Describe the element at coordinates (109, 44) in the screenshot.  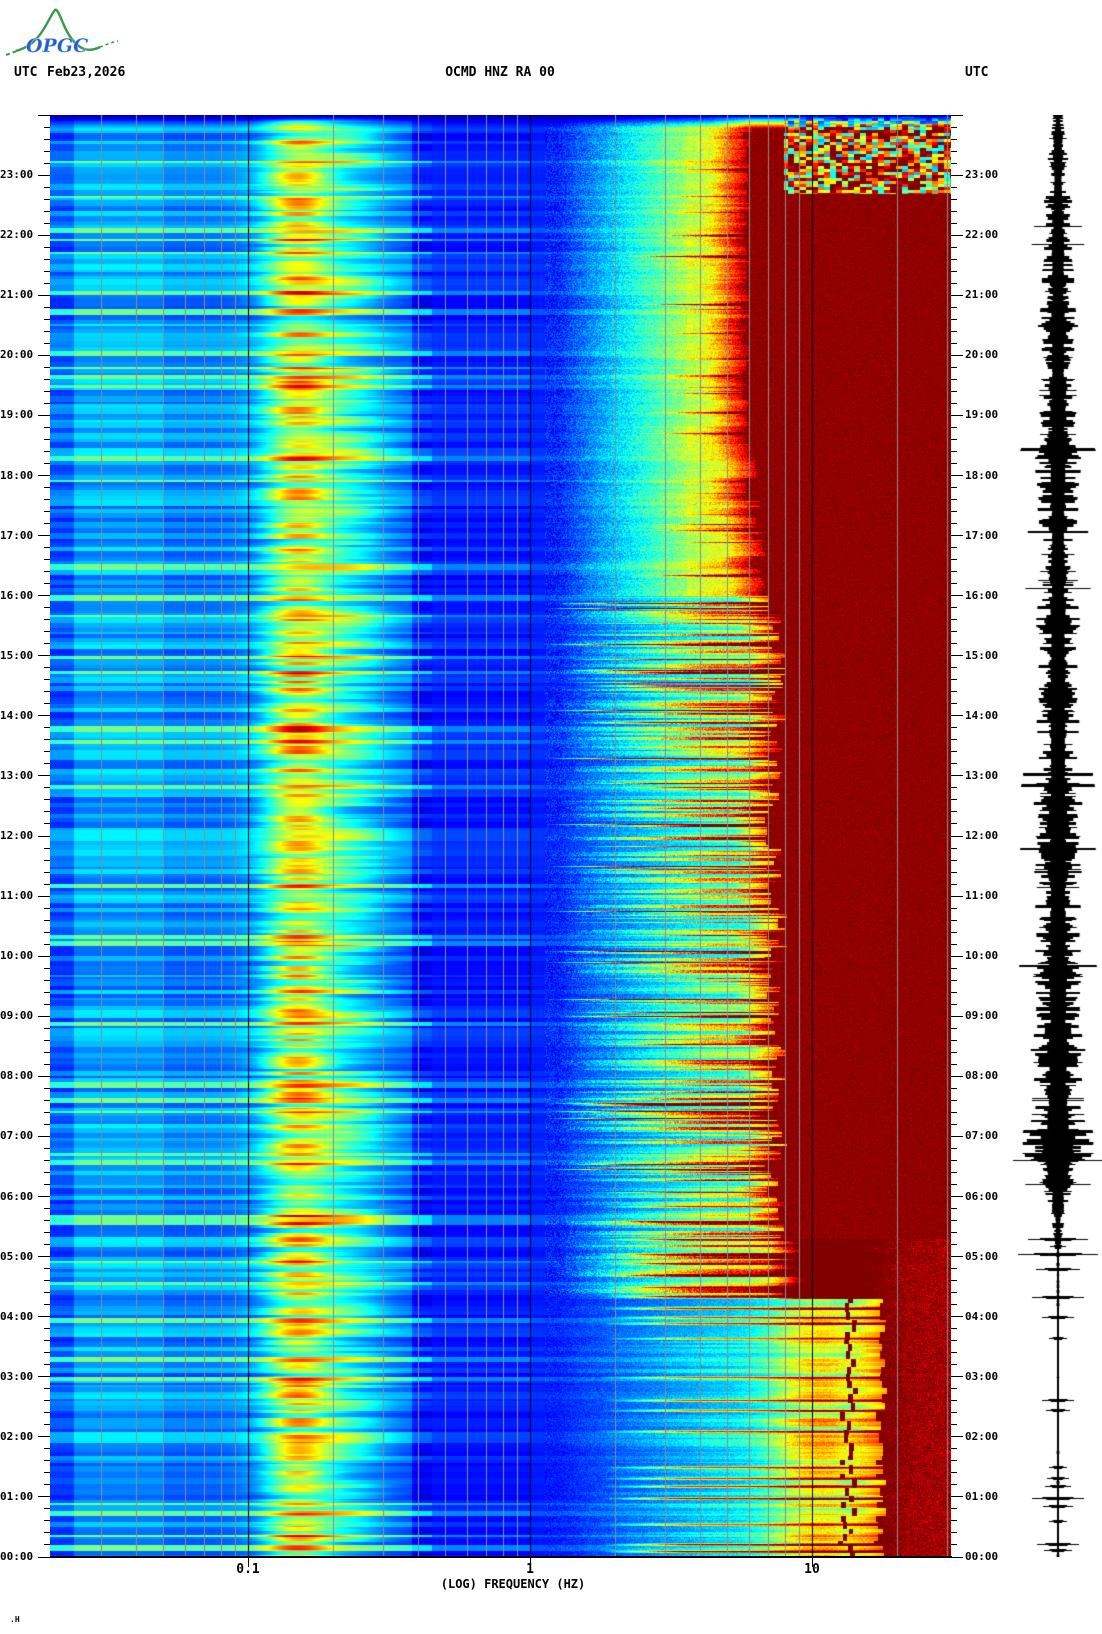
I see `logo-mountain-dash-right` at that location.